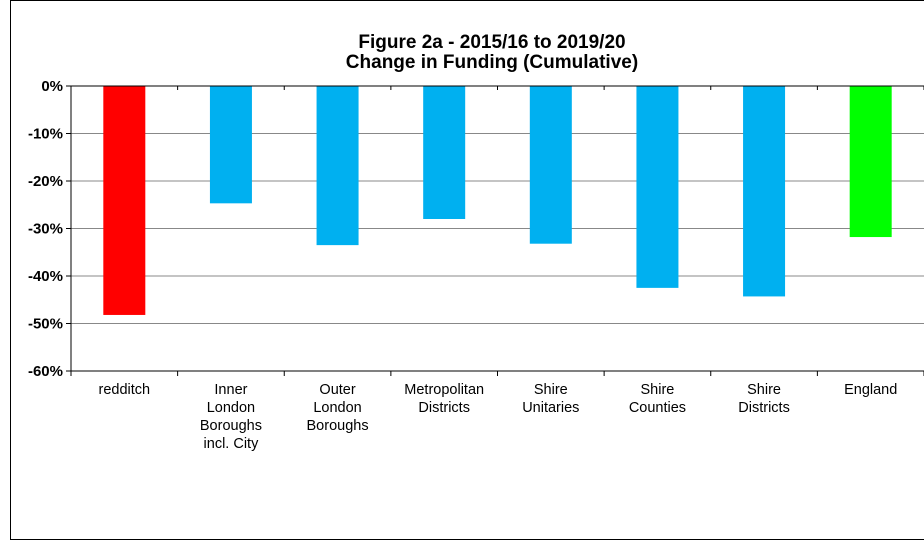  I want to click on x-tick-label-6: Shire Districts, so click(764, 399).